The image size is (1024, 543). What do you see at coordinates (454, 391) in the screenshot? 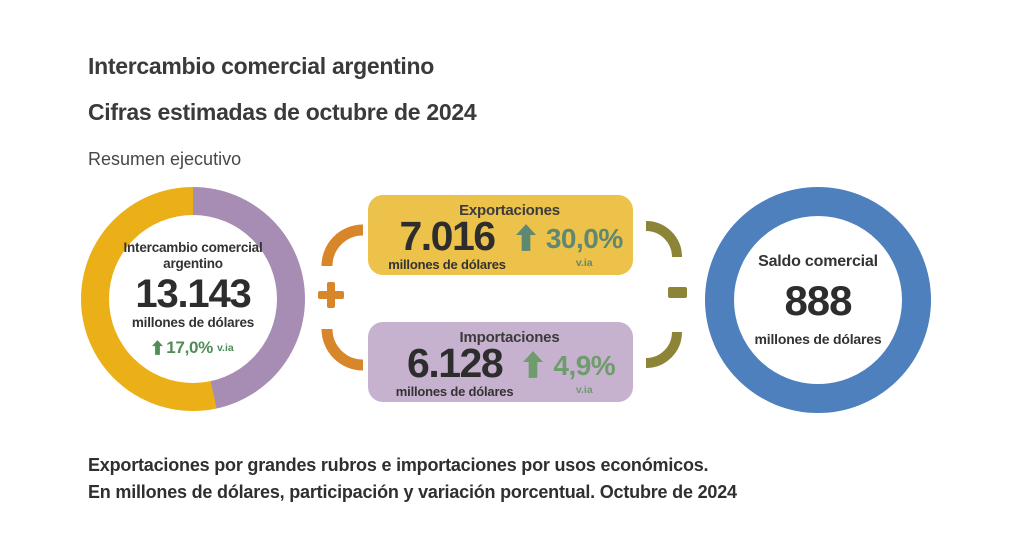
I see `imports-unit: millones de dólares` at bounding box center [454, 391].